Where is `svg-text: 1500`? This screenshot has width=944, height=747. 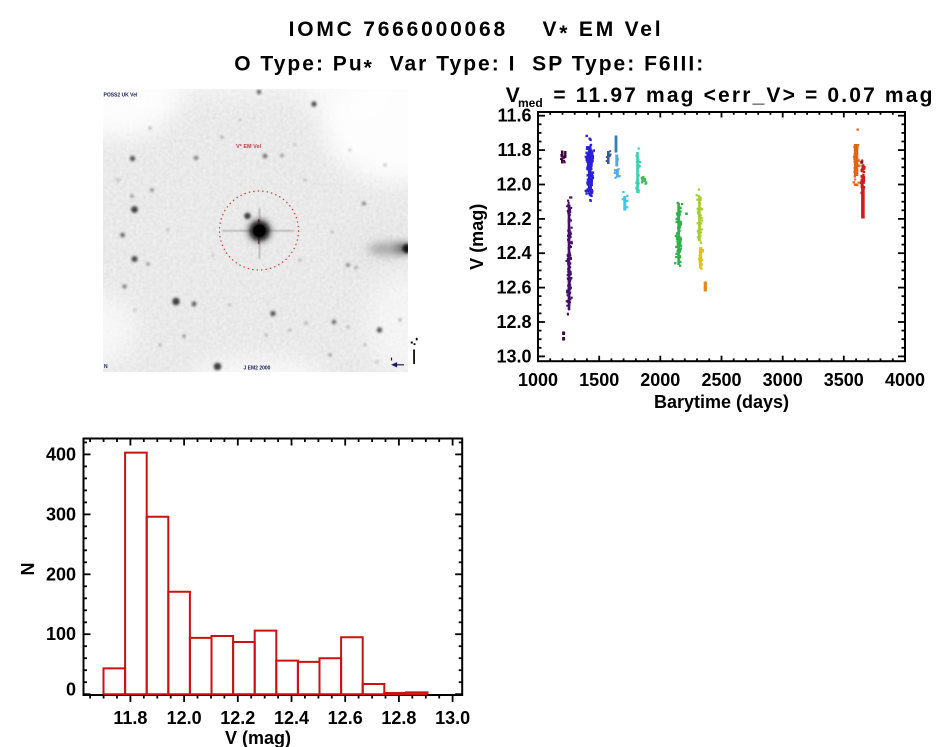
svg-text: 1500 is located at coordinates (599, 380).